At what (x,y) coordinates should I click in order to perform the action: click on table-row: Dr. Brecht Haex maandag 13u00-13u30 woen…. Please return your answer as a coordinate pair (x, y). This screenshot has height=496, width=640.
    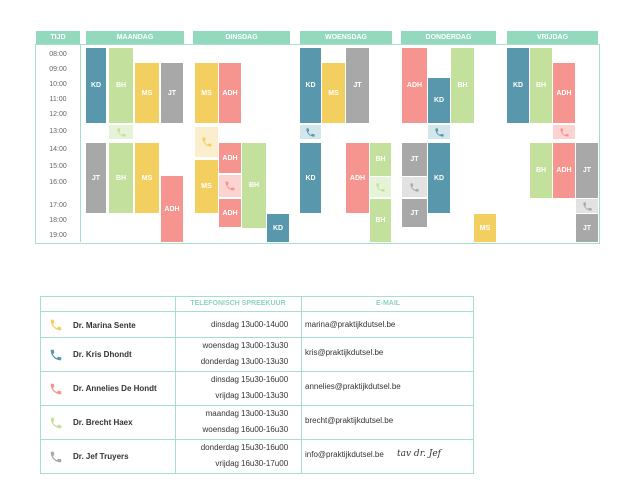
    Looking at the image, I should click on (257, 422).